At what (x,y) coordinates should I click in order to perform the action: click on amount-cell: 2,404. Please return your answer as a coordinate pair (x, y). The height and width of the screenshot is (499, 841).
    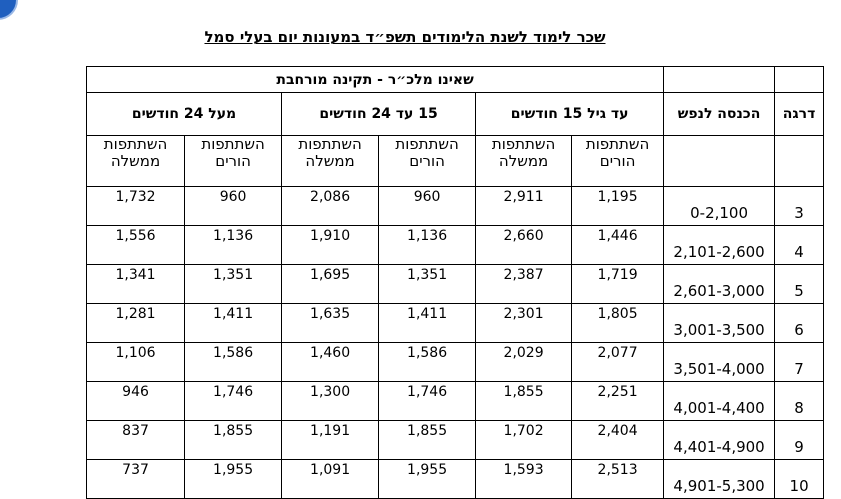
    Looking at the image, I should click on (618, 440).